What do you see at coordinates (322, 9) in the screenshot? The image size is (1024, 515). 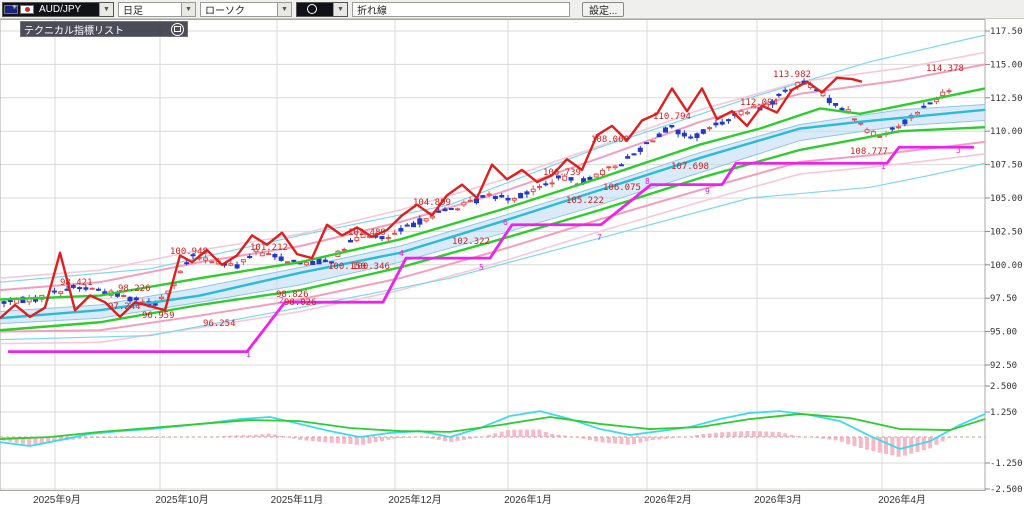 I see `overlay-color-select: ▼` at bounding box center [322, 9].